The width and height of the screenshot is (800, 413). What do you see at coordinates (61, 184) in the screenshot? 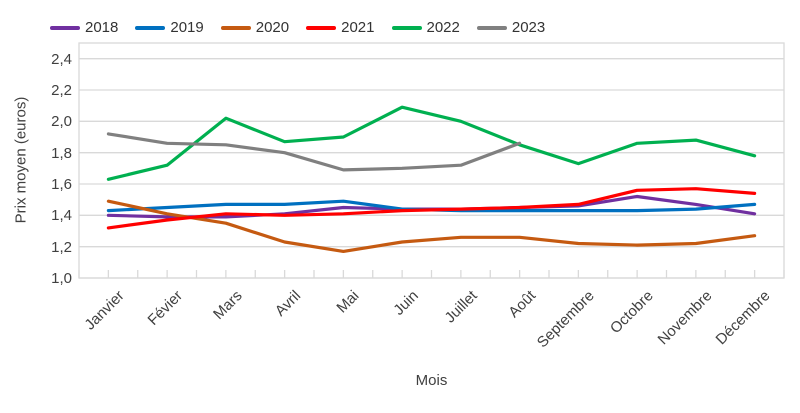
I see `y-tick-label: 1,6` at bounding box center [61, 184].